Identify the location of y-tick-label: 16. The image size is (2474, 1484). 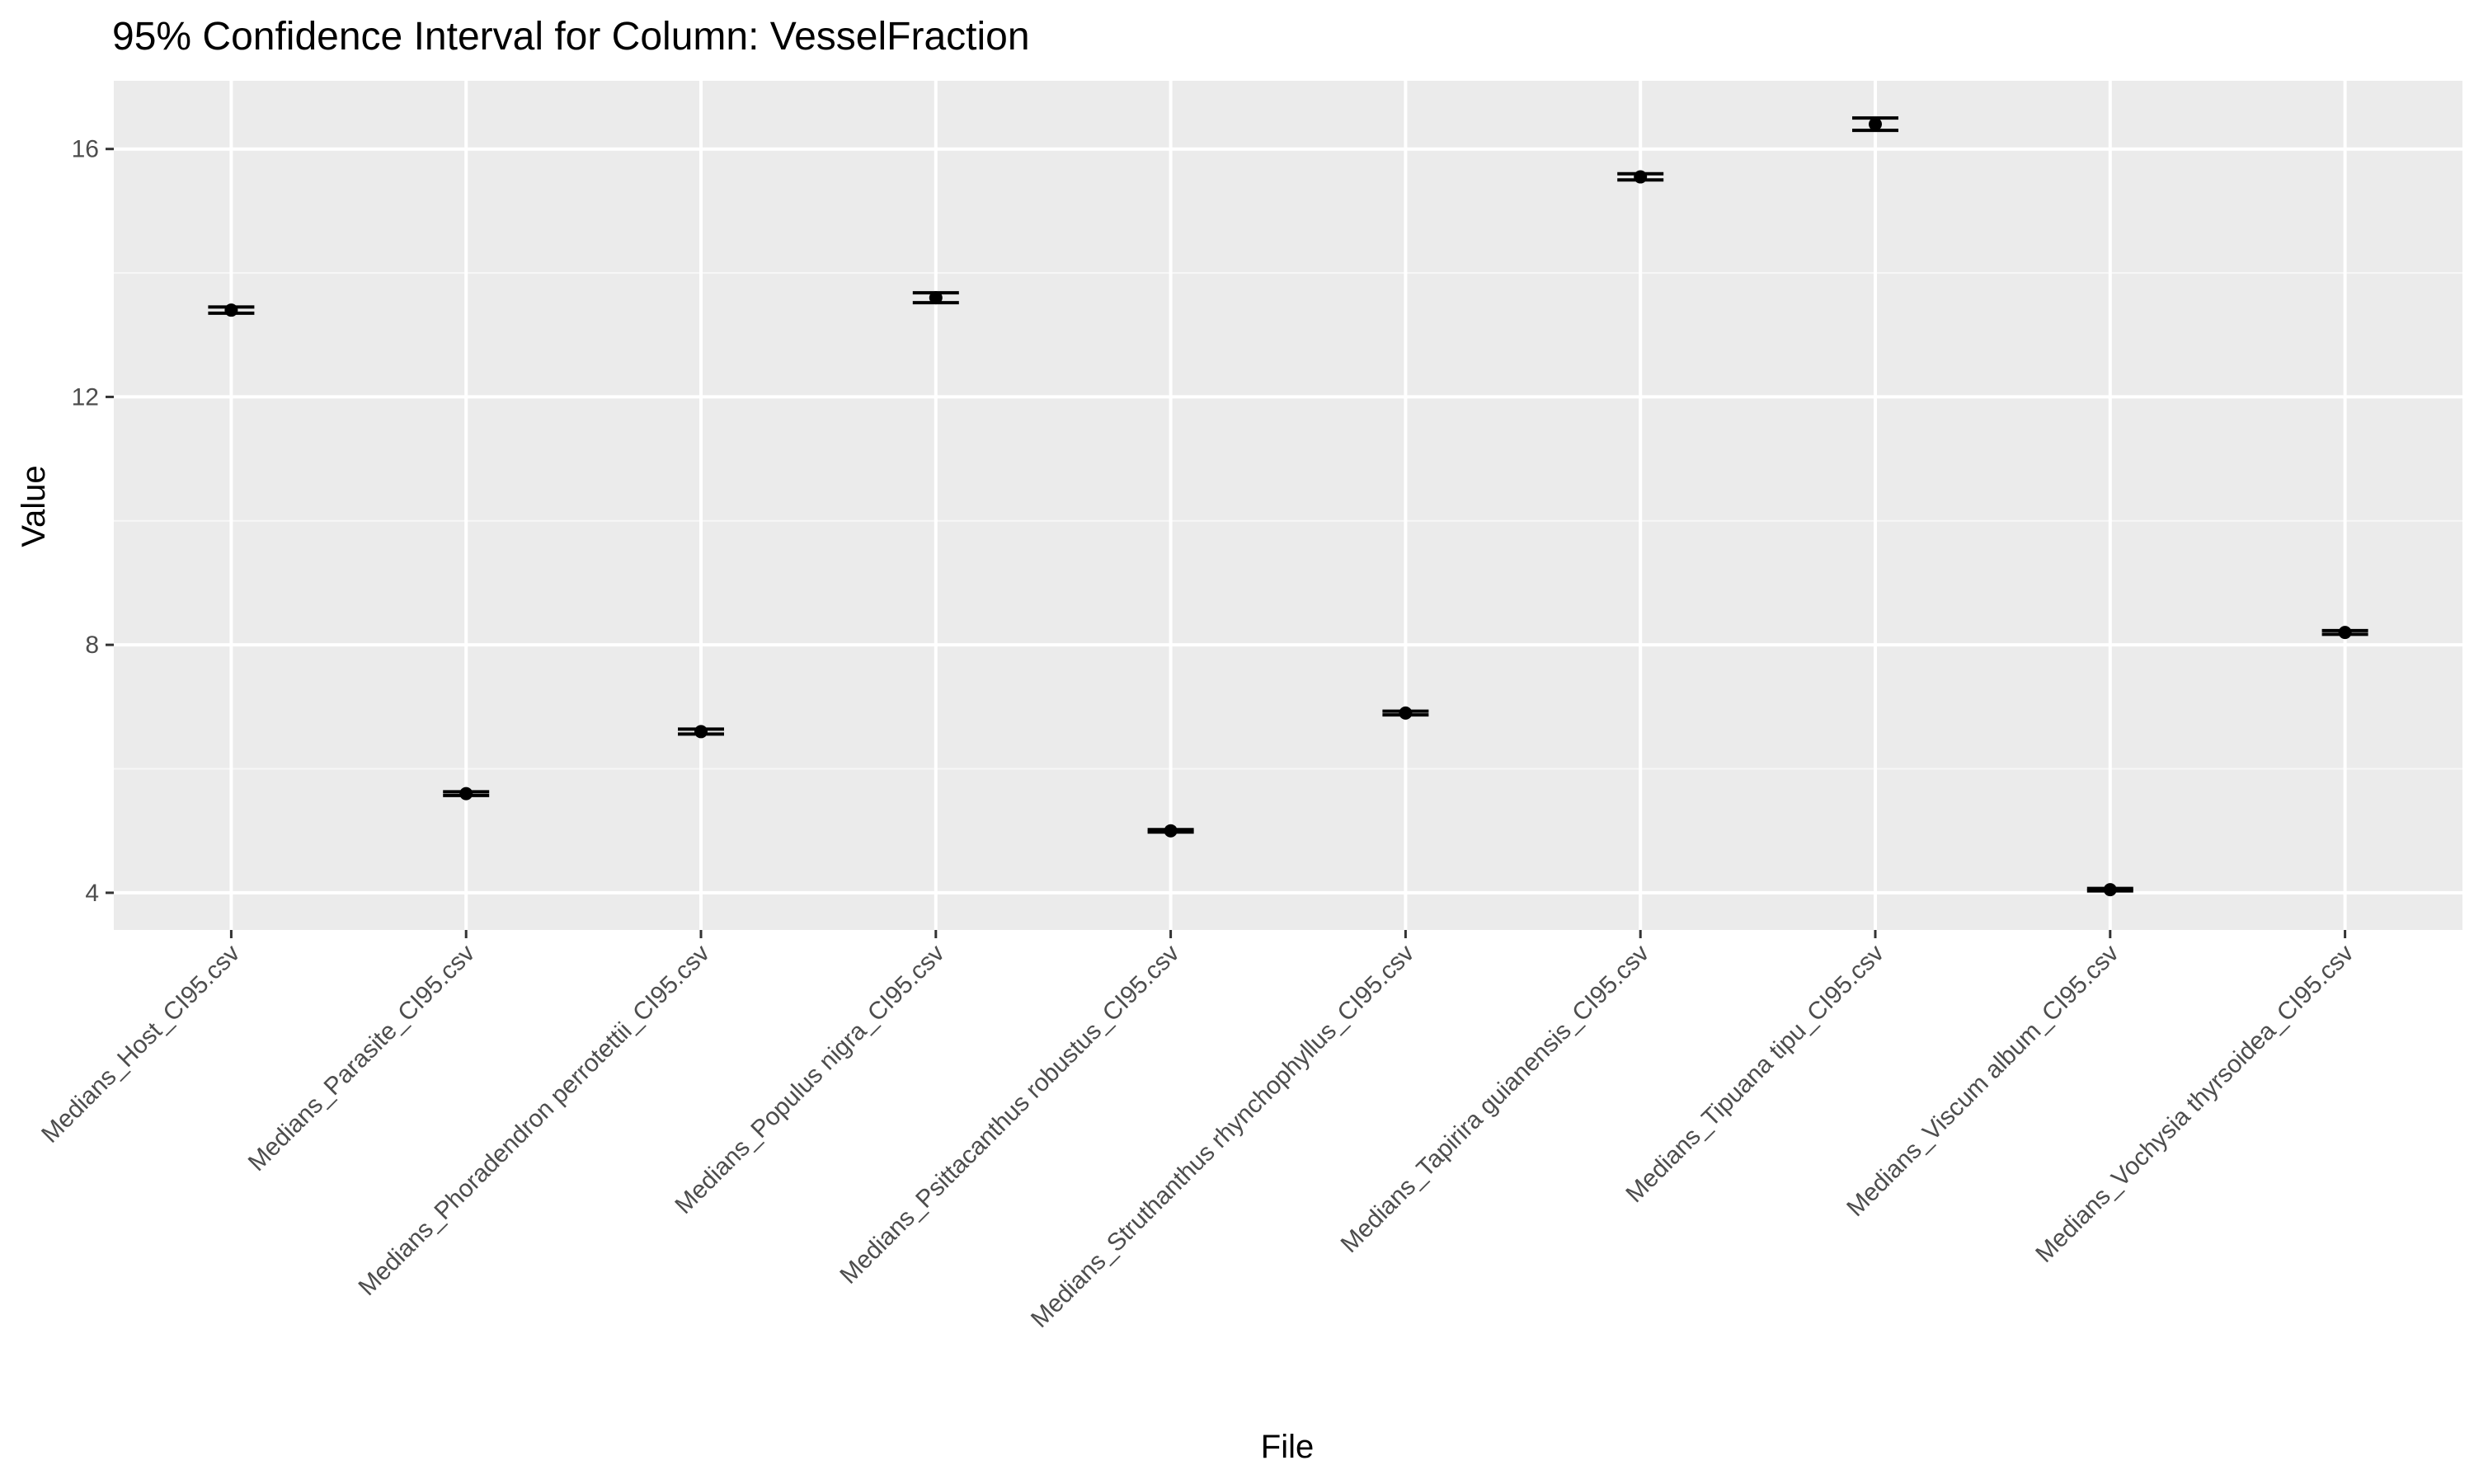
(85, 149).